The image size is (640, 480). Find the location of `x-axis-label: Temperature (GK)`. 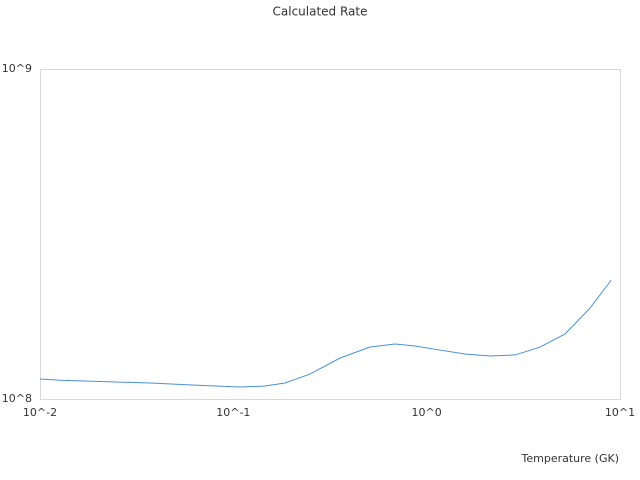

x-axis-label: Temperature (GK) is located at coordinates (570, 458).